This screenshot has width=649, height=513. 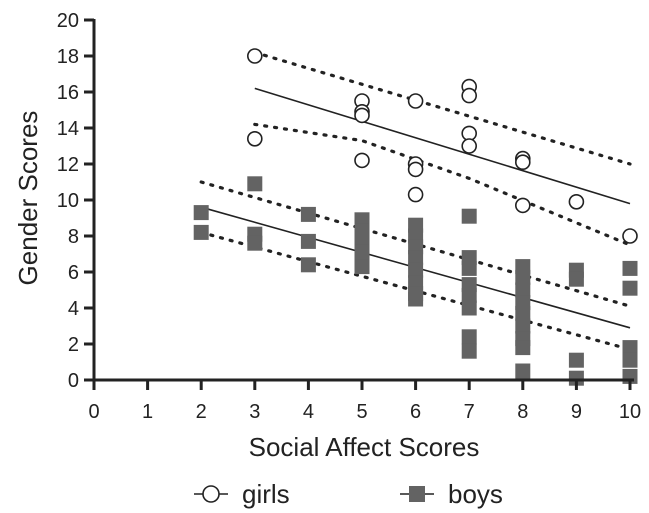 What do you see at coordinates (254, 412) in the screenshot?
I see `x-tick-label: 3` at bounding box center [254, 412].